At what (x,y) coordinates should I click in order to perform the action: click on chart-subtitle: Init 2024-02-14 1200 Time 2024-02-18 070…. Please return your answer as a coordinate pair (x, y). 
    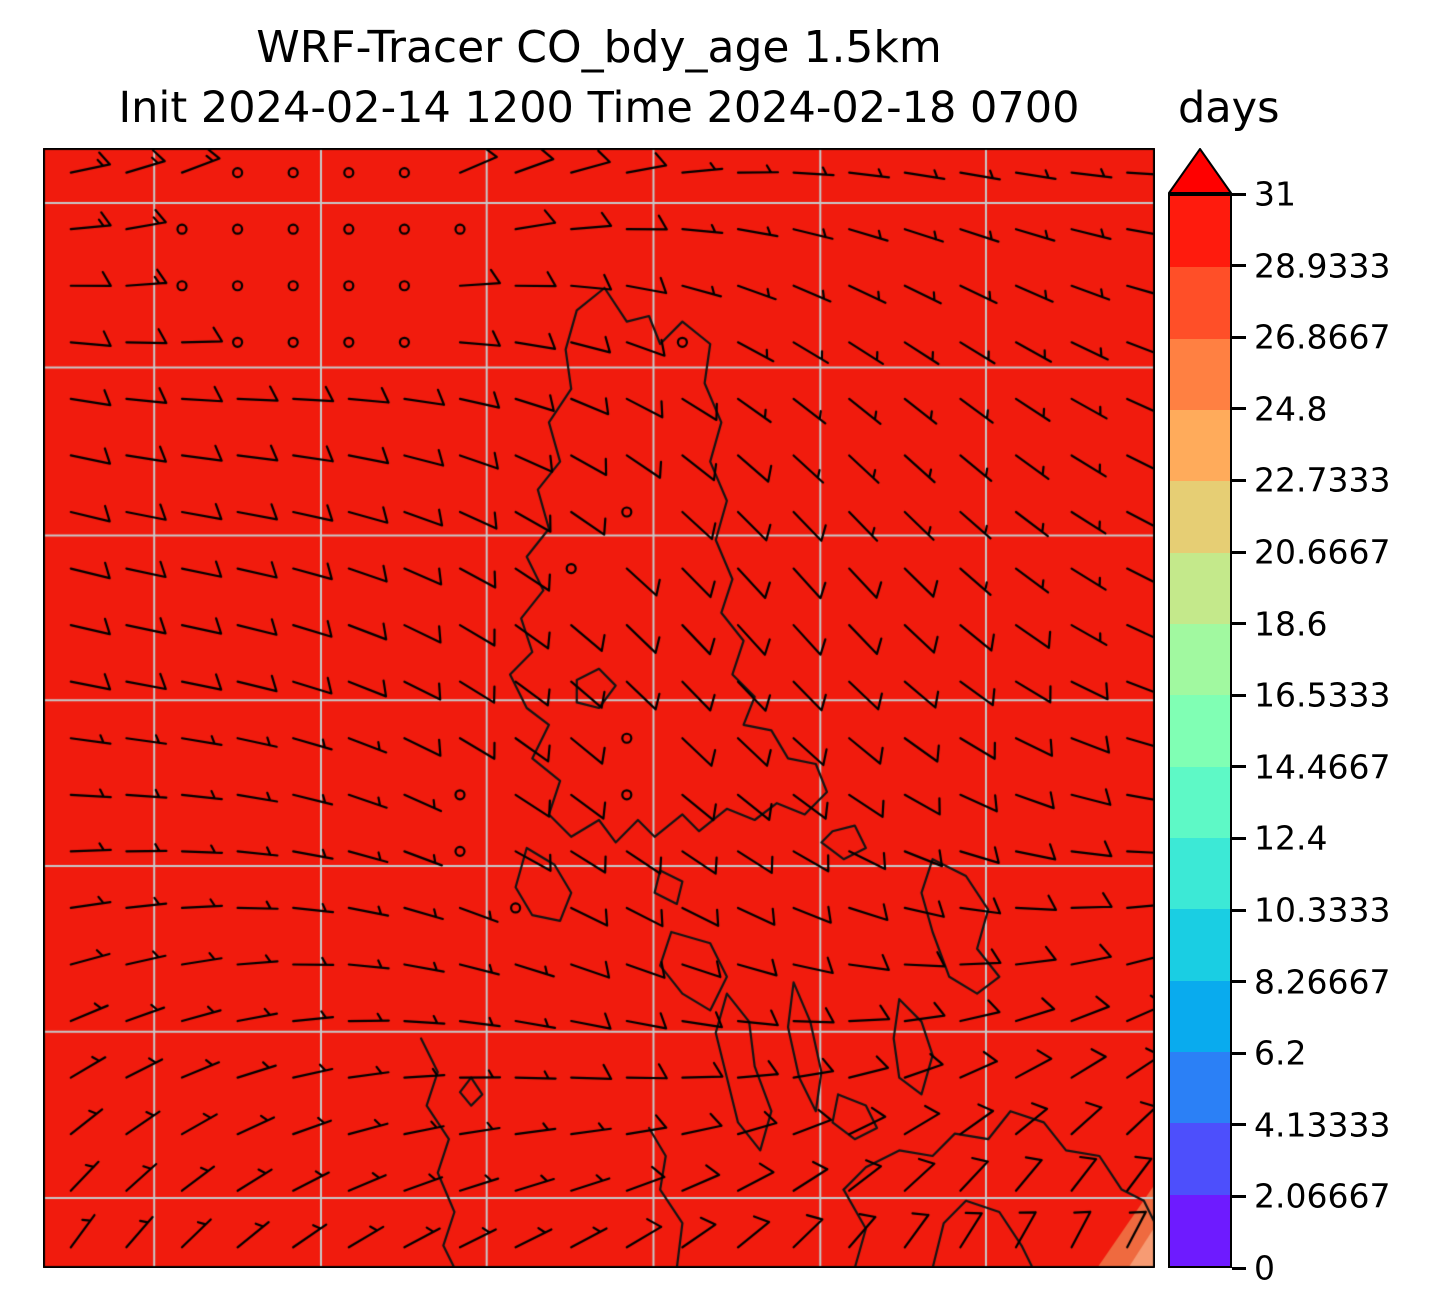
    Looking at the image, I should click on (599, 108).